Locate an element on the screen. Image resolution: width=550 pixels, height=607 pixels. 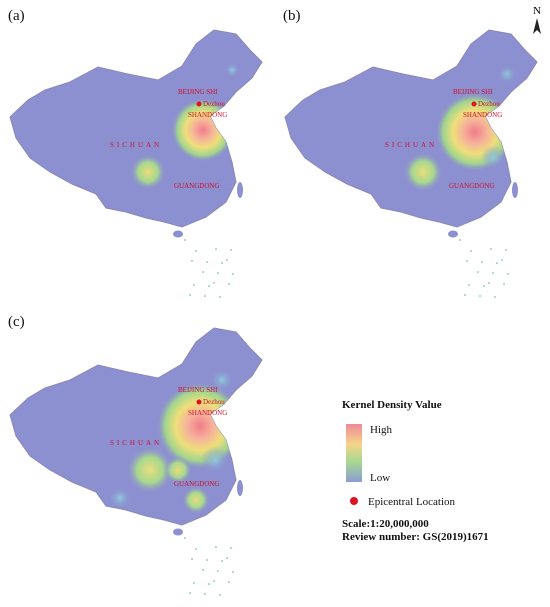
north-arrow: N is located at coordinates (537, 19).